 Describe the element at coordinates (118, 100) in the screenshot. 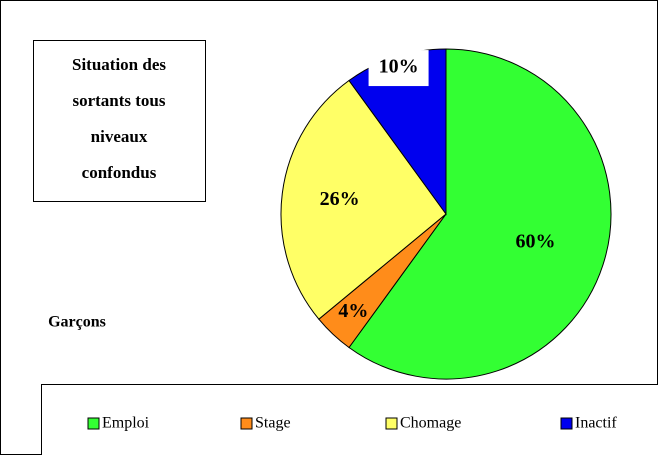

I see `chart-title: sortants tous` at that location.